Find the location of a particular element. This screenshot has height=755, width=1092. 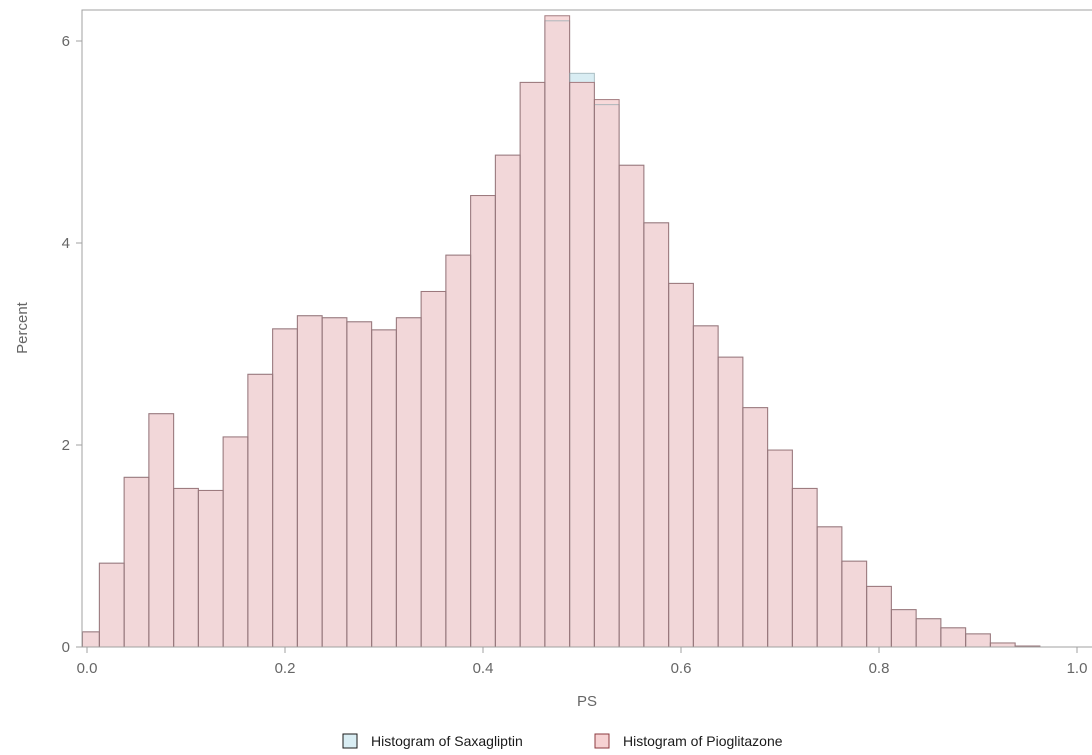

x-tick-label-0.0: 0.0 is located at coordinates (87, 668).